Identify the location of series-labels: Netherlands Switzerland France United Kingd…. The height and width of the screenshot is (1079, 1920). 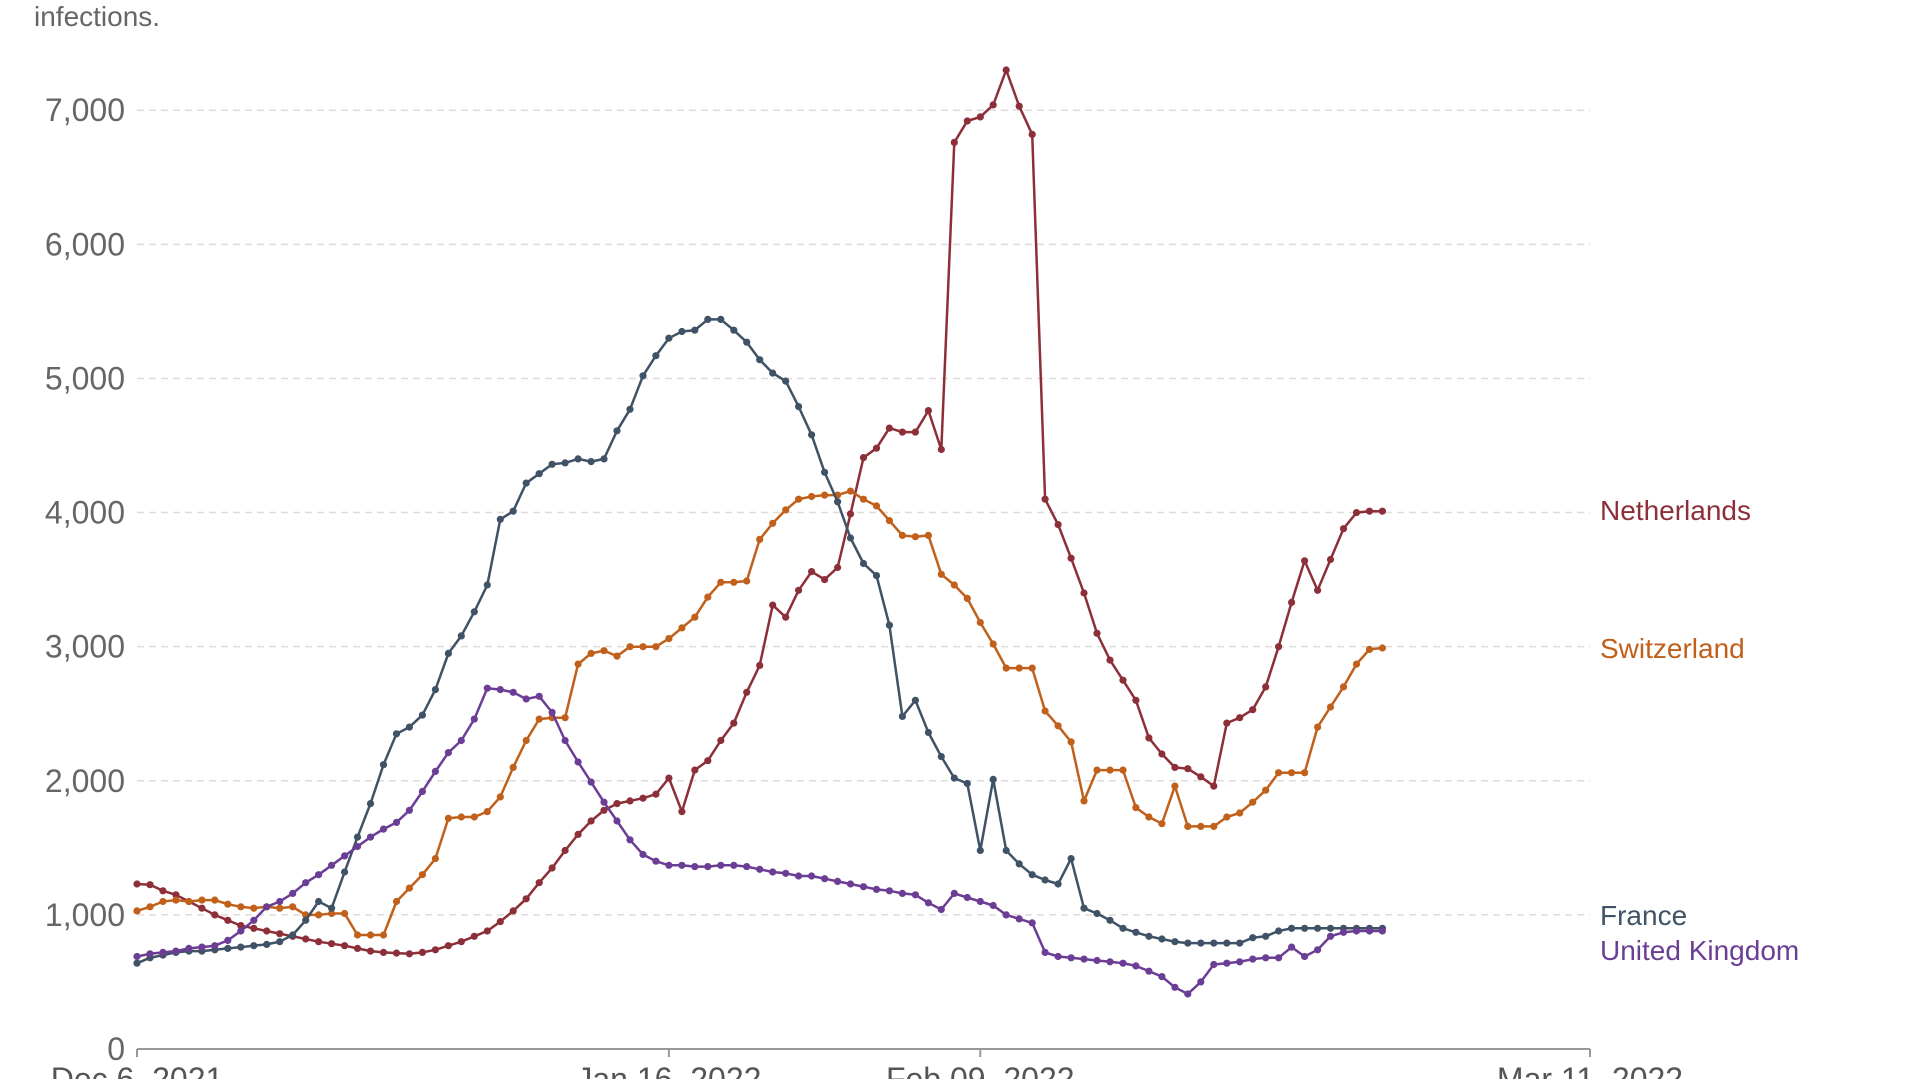
(1699, 730).